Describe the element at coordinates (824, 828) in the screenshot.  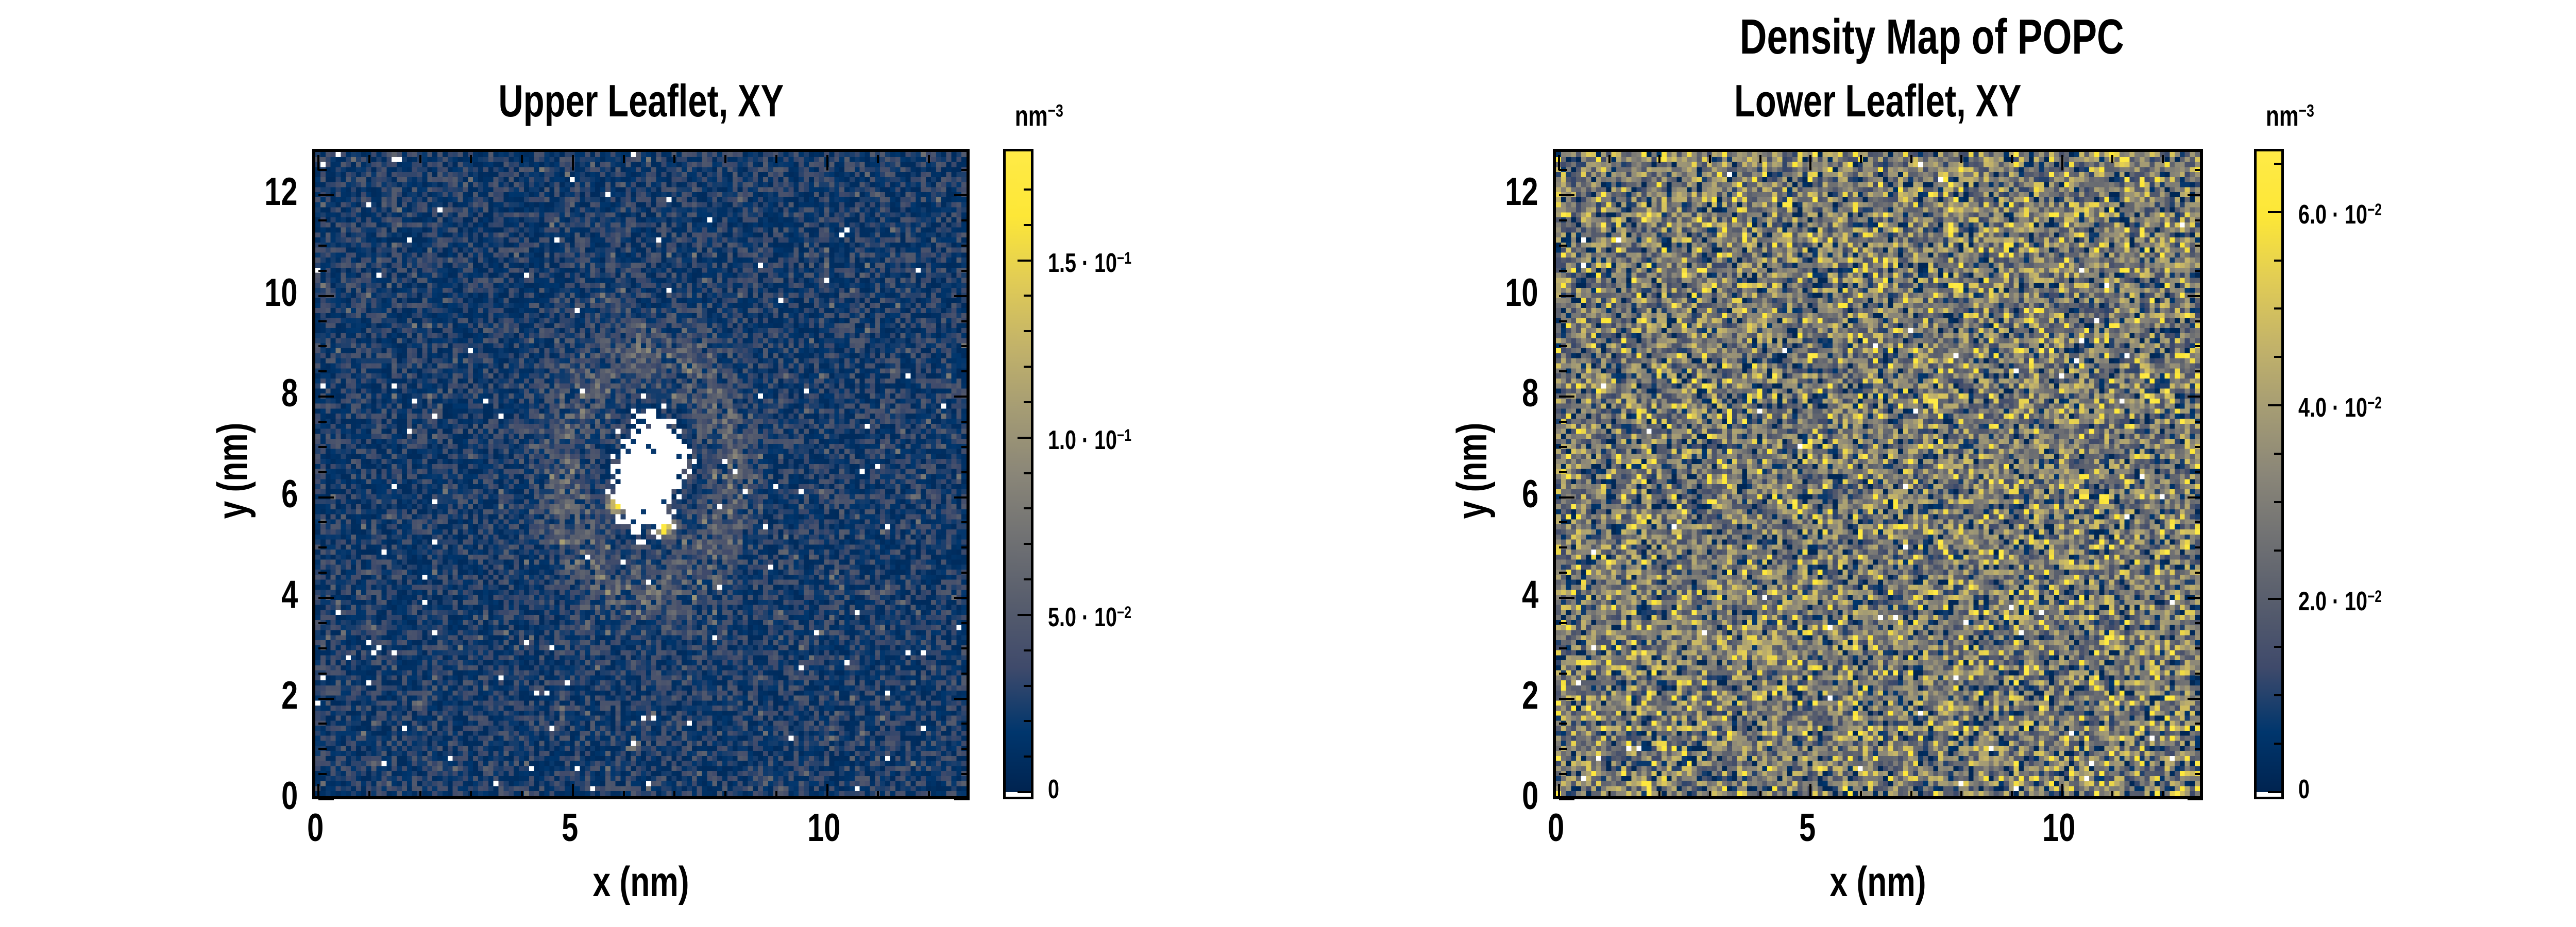
I see `x-tick-label-text: 10` at that location.